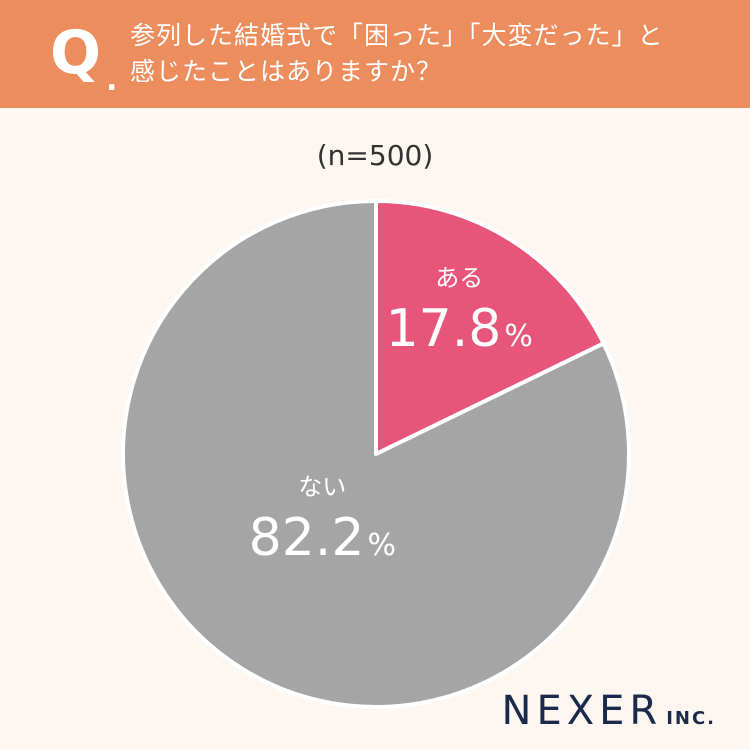 The image size is (750, 750). I want to click on pie-slice-category-label: ない, so click(322, 487).